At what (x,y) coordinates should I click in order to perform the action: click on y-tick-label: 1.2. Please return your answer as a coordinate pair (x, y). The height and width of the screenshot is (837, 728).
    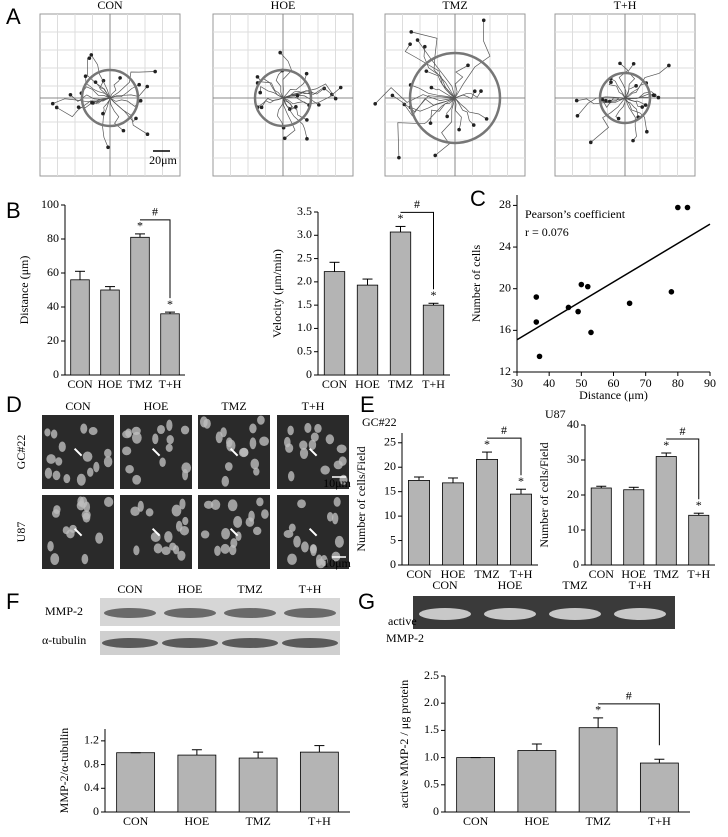
    Looking at the image, I should click on (91, 740).